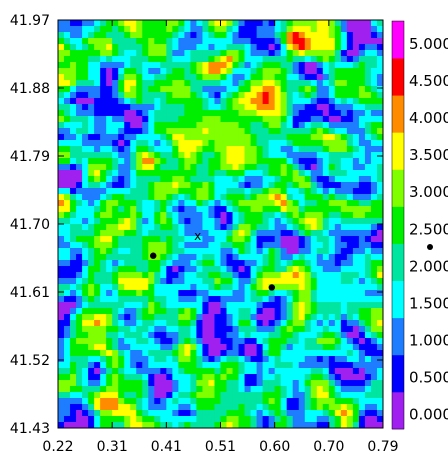 This screenshot has height=463, width=448. What do you see at coordinates (274, 447) in the screenshot?
I see `x-tick-label: 0.60` at bounding box center [274, 447].